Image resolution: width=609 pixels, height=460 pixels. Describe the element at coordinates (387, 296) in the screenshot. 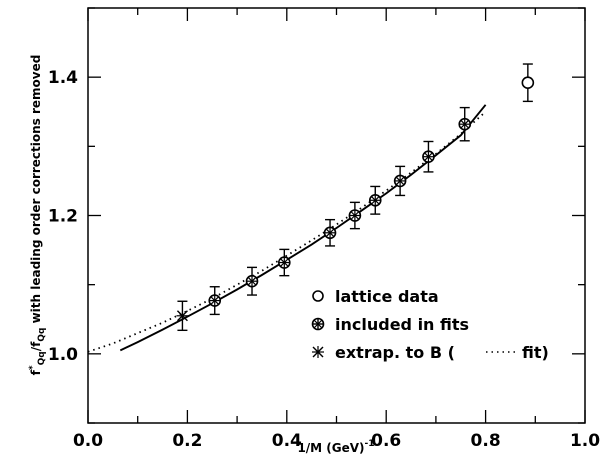

I see `legend-label-lattice-data: lattice data` at that location.